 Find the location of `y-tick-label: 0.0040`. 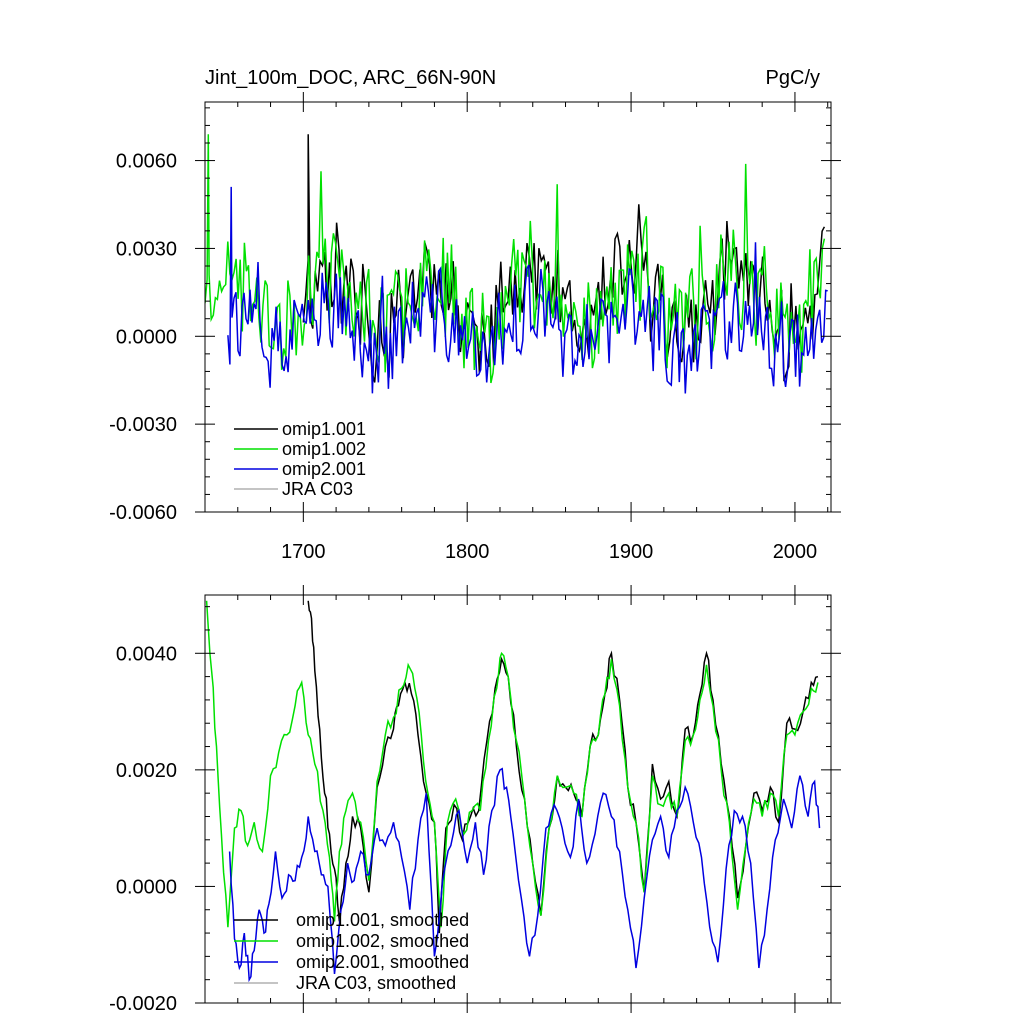

y-tick-label: 0.0040 is located at coordinates (146, 654).